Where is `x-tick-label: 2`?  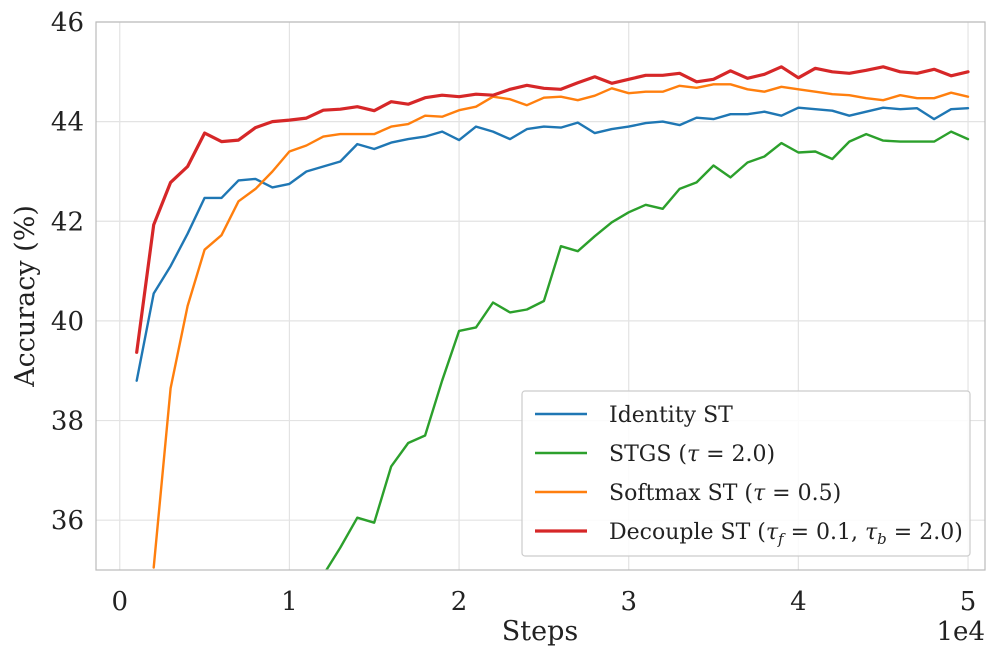
x-tick-label: 2 is located at coordinates (459, 602).